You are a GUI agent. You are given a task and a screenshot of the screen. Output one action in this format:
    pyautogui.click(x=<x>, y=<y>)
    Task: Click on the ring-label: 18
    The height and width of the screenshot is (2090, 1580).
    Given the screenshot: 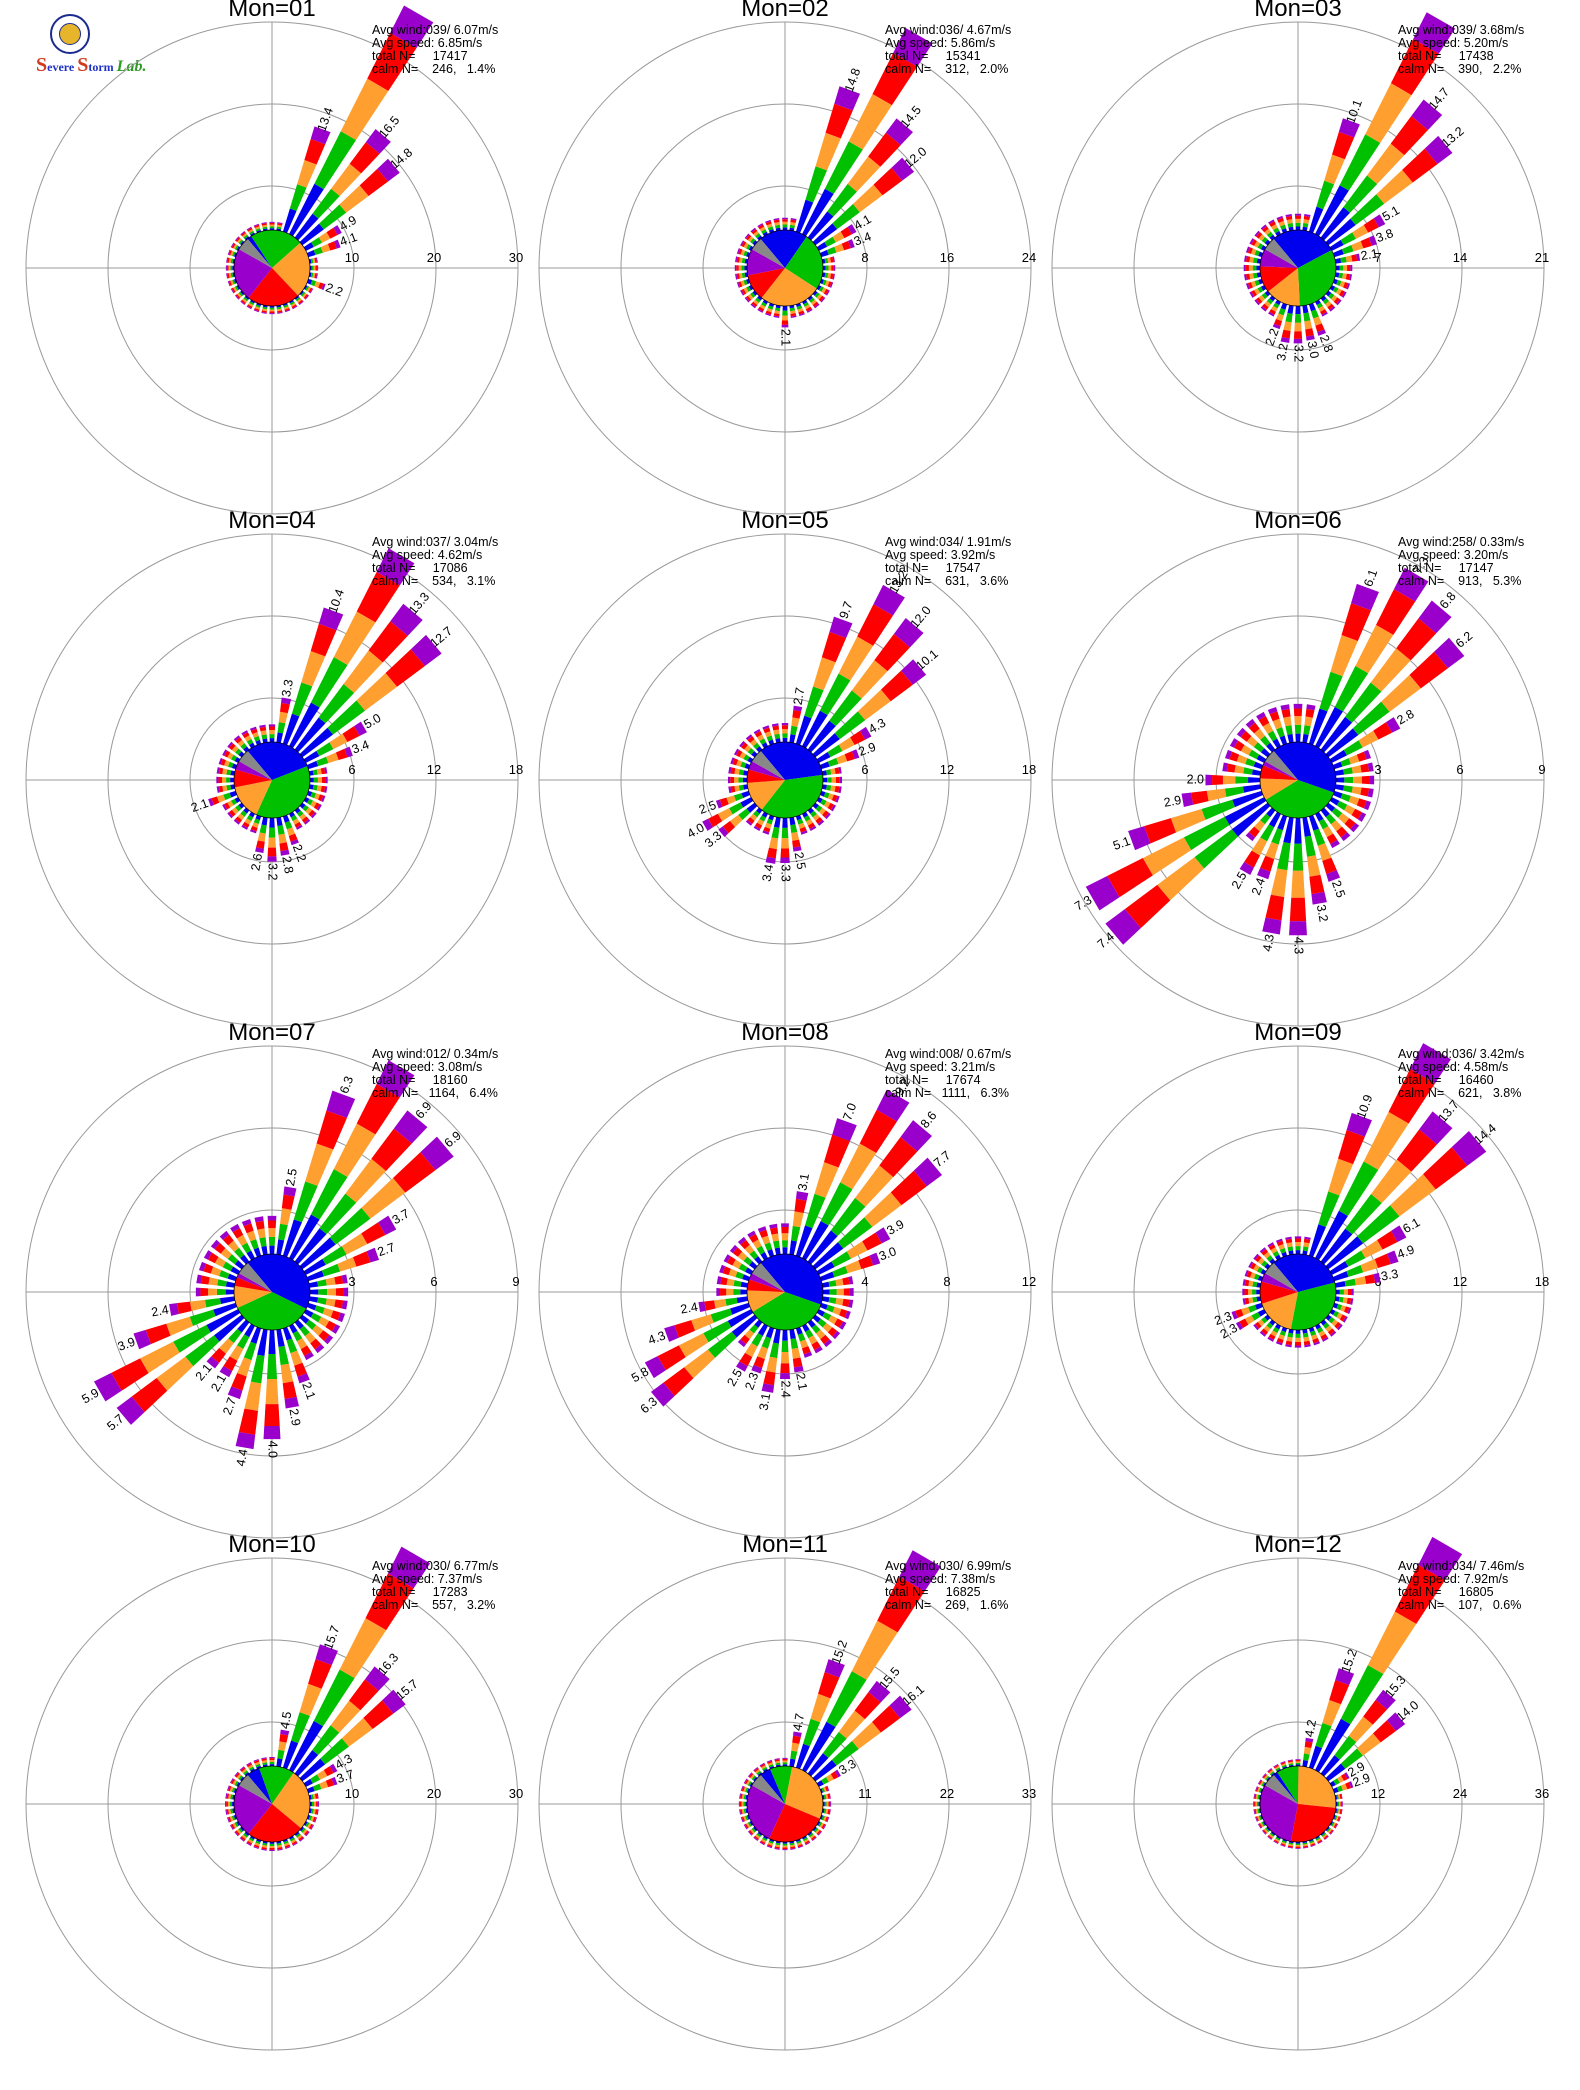 What is the action you would take?
    pyautogui.click(x=516, y=769)
    